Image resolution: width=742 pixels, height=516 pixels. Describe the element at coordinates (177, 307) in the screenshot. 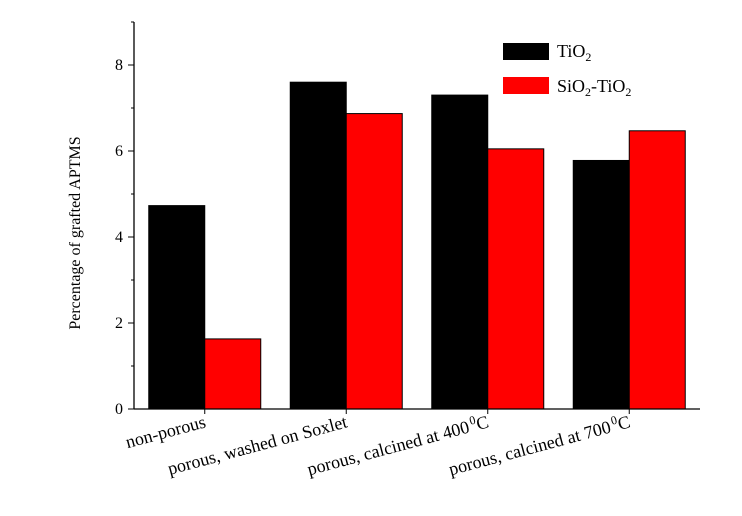

I see `bar-tio2-non-porous` at that location.